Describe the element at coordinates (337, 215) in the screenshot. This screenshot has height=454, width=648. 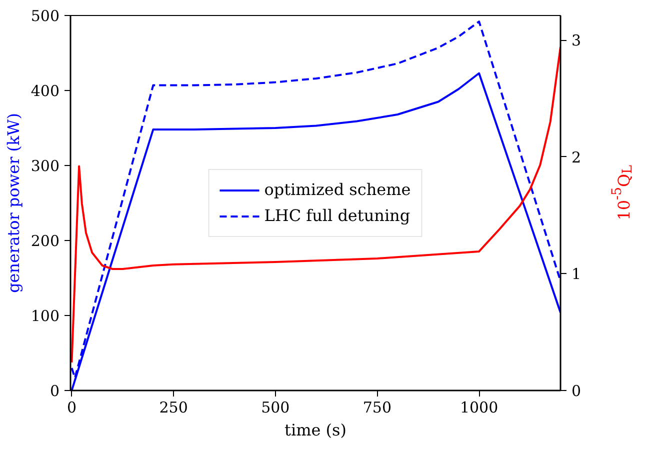
I see `legend-label: LHC full detuning` at that location.